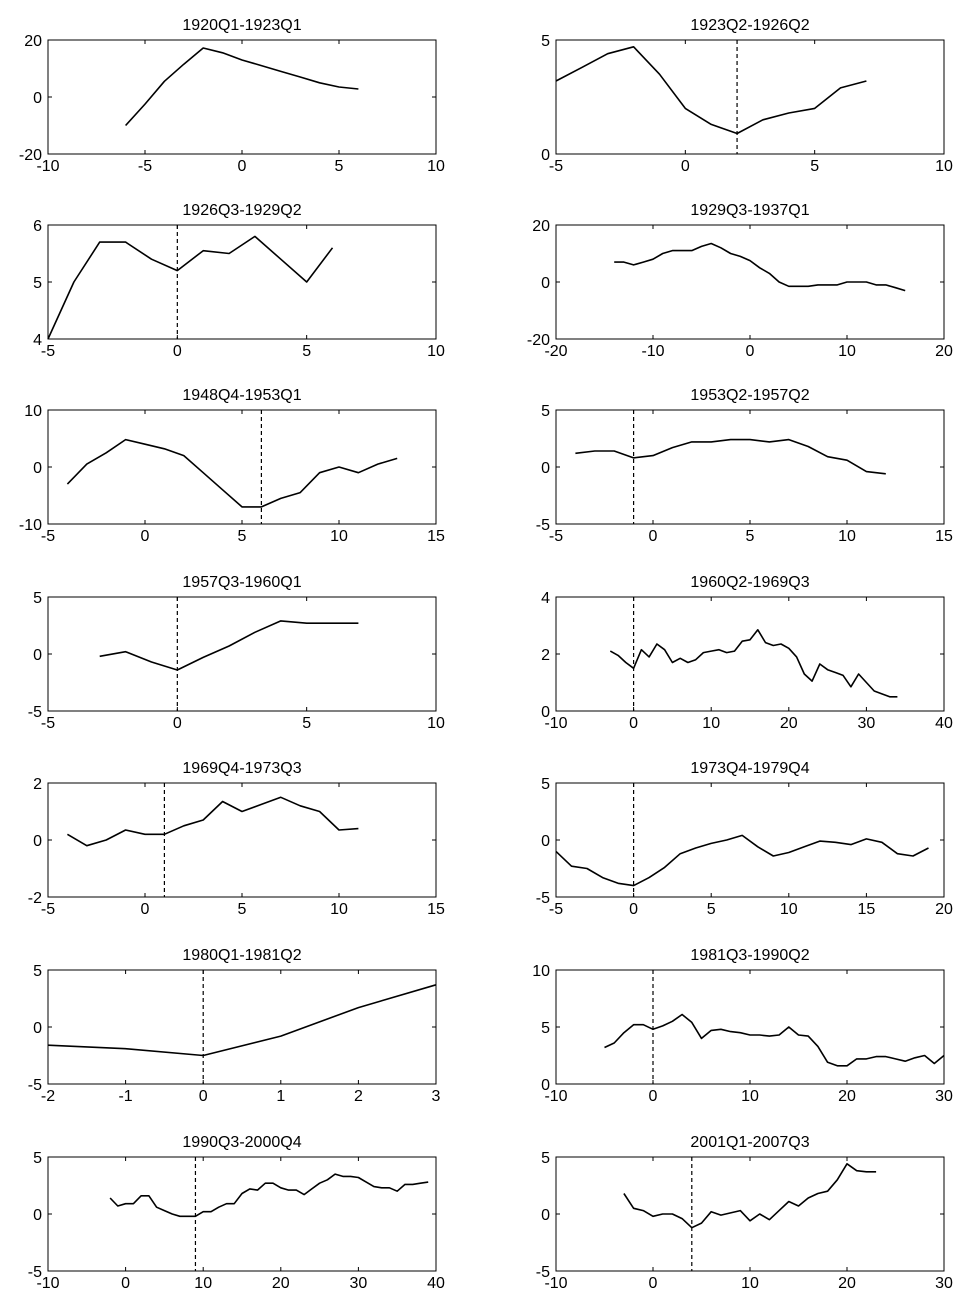 The image size is (956, 1305). Describe the element at coordinates (33, 41) in the screenshot. I see `y-tick-label: 20` at that location.